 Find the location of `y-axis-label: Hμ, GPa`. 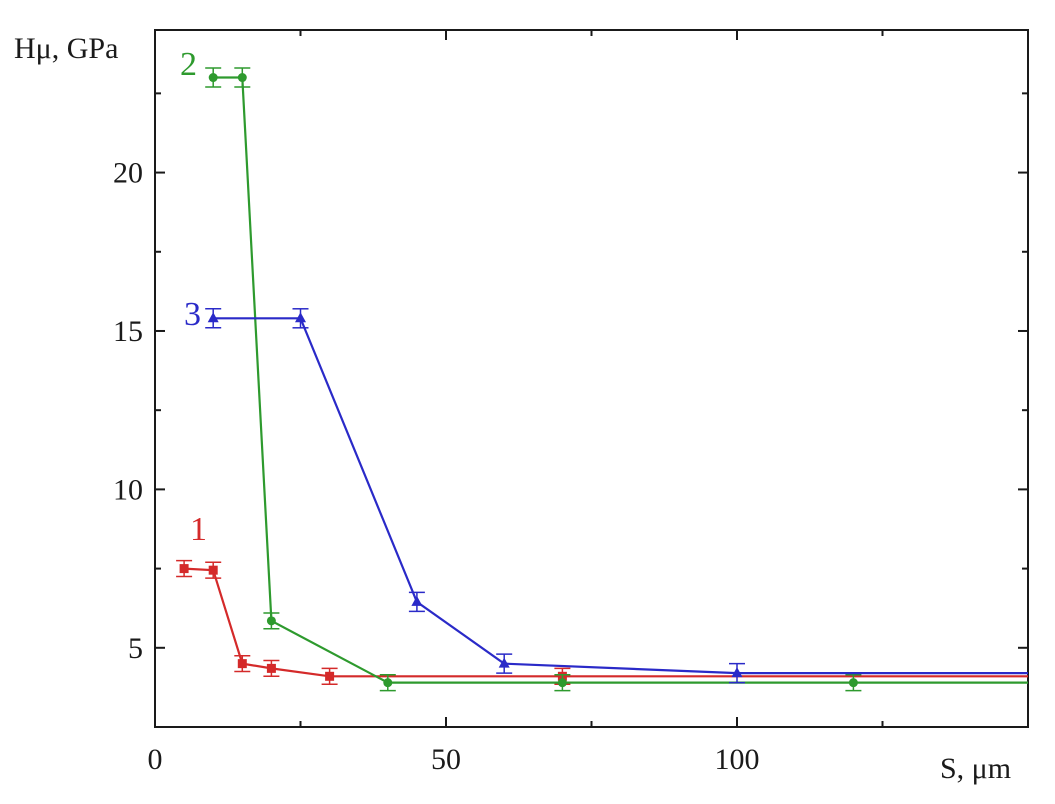

y-axis-label: Hμ, GPa is located at coordinates (66, 48).